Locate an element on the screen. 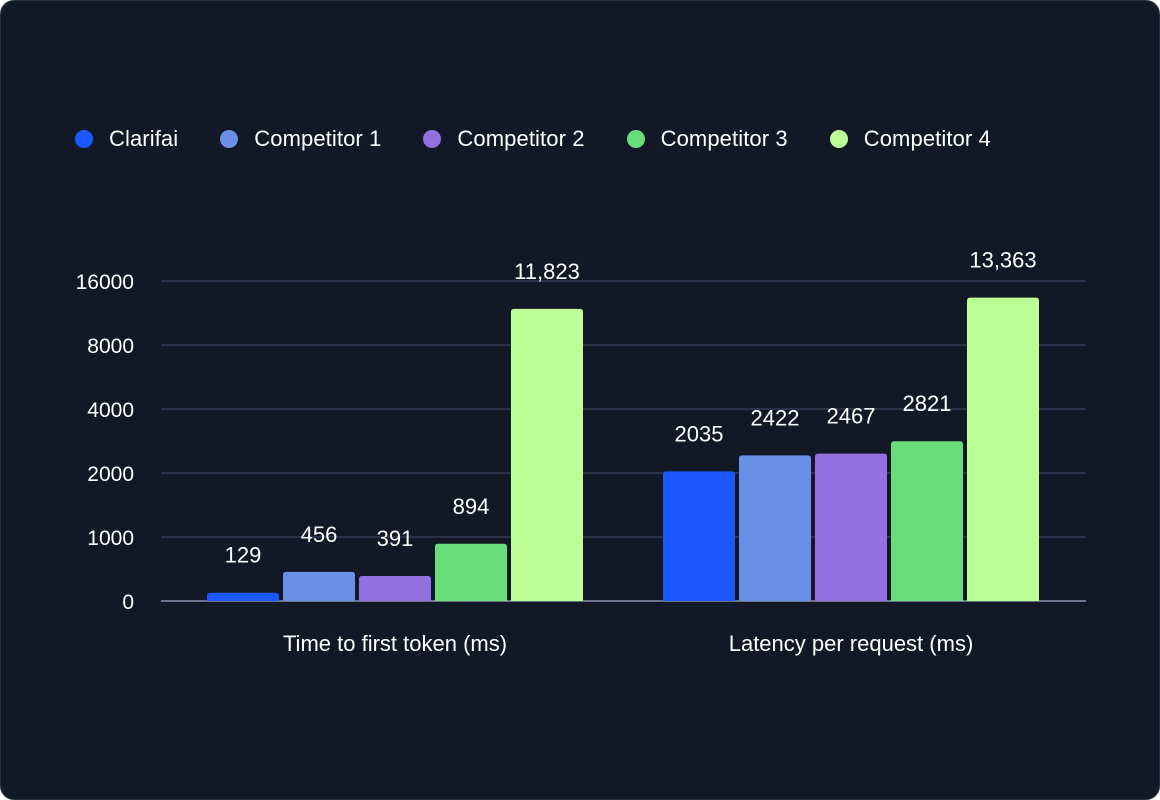 The height and width of the screenshot is (800, 1160). x-category-label: Time to first token (ms) is located at coordinates (395, 643).